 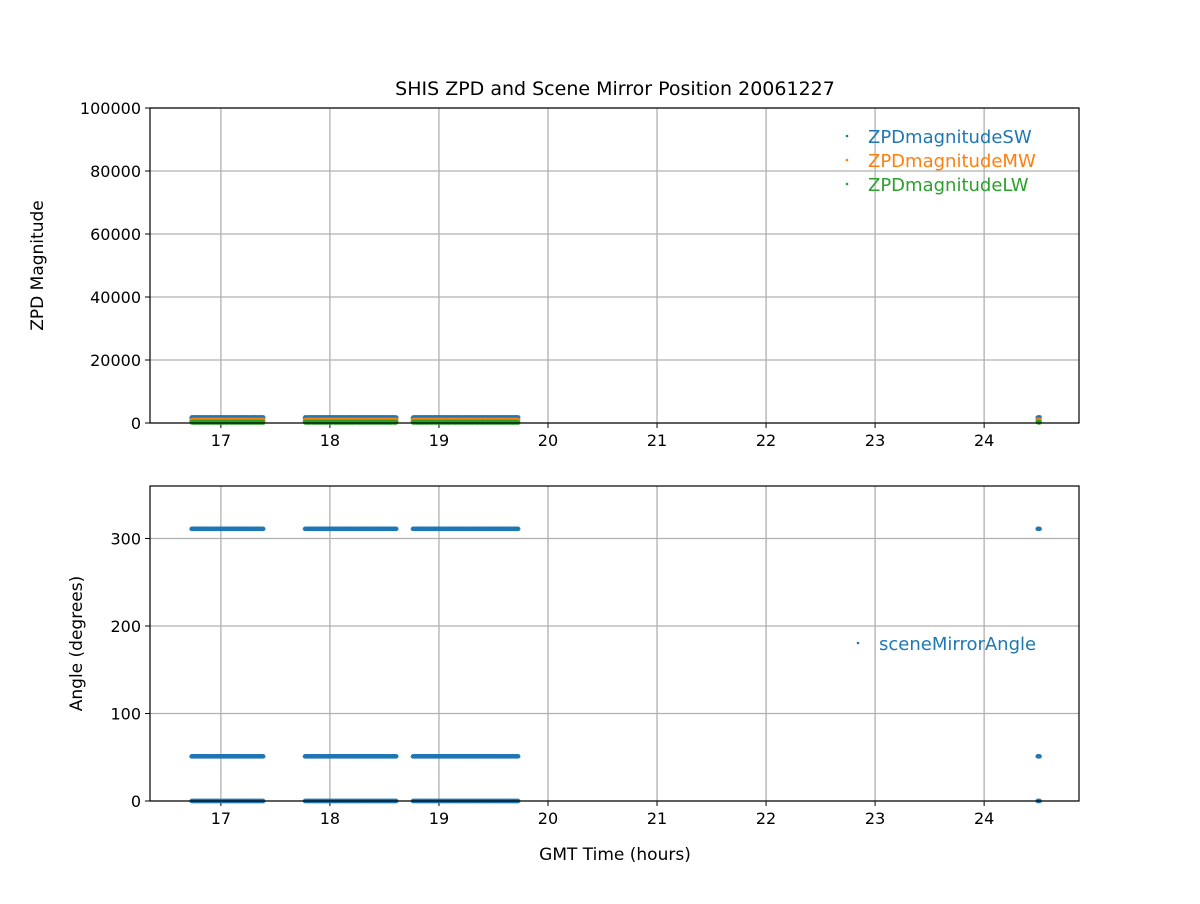 What do you see at coordinates (952, 161) in the screenshot?
I see `legend-label: ZPDmagnitudeMW` at bounding box center [952, 161].